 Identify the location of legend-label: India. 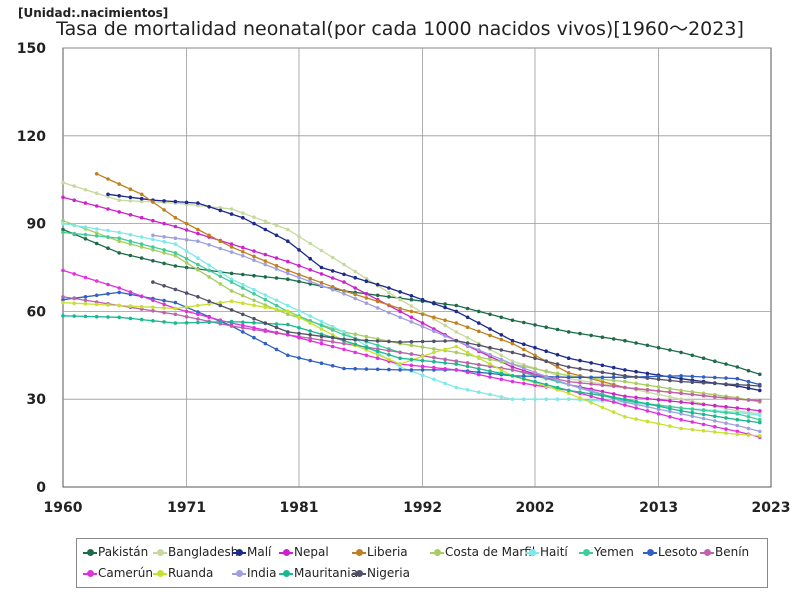
(262, 573).